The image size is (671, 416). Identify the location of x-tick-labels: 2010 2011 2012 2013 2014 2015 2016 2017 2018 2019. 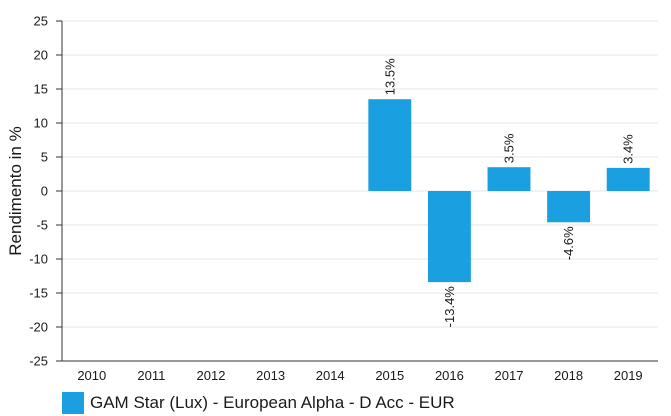
(359, 375).